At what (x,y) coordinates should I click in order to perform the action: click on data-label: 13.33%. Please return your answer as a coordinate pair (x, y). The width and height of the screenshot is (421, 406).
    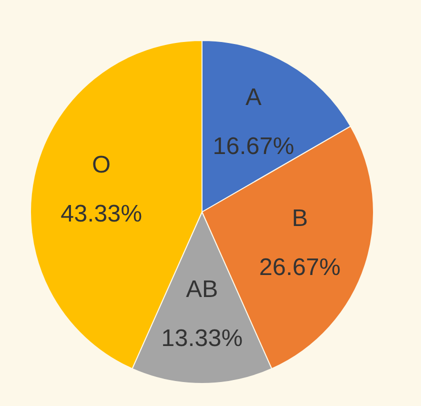
    Looking at the image, I should click on (202, 338).